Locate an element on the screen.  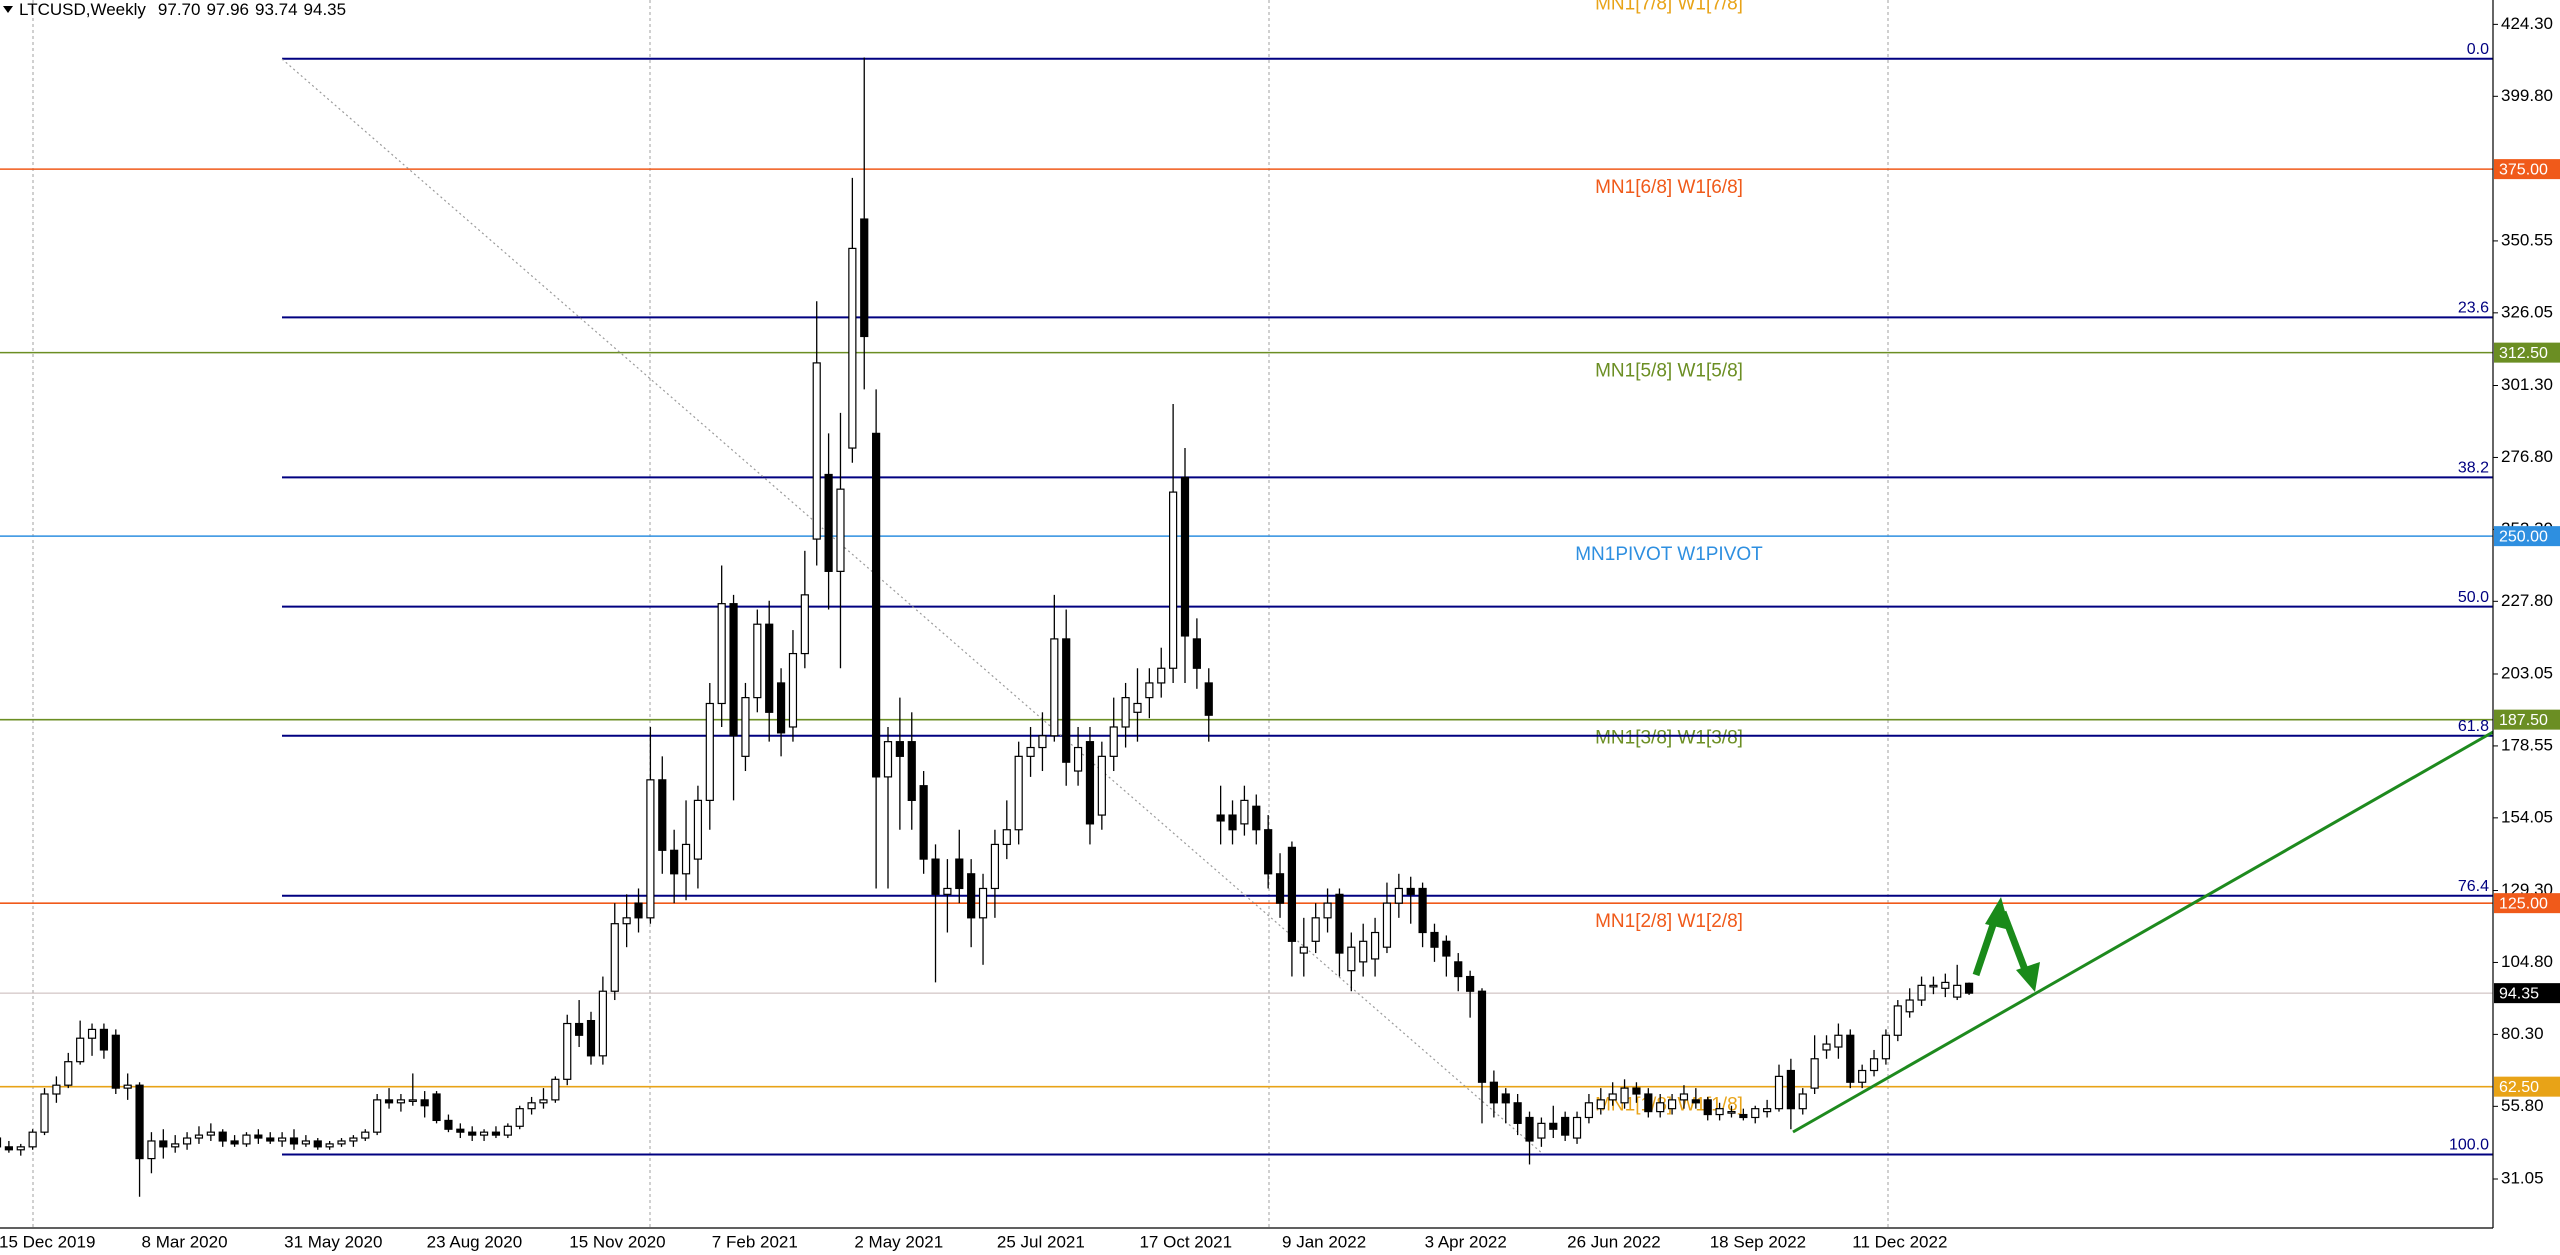
x-tick-label: 3 Apr 2022 is located at coordinates (1466, 1241).